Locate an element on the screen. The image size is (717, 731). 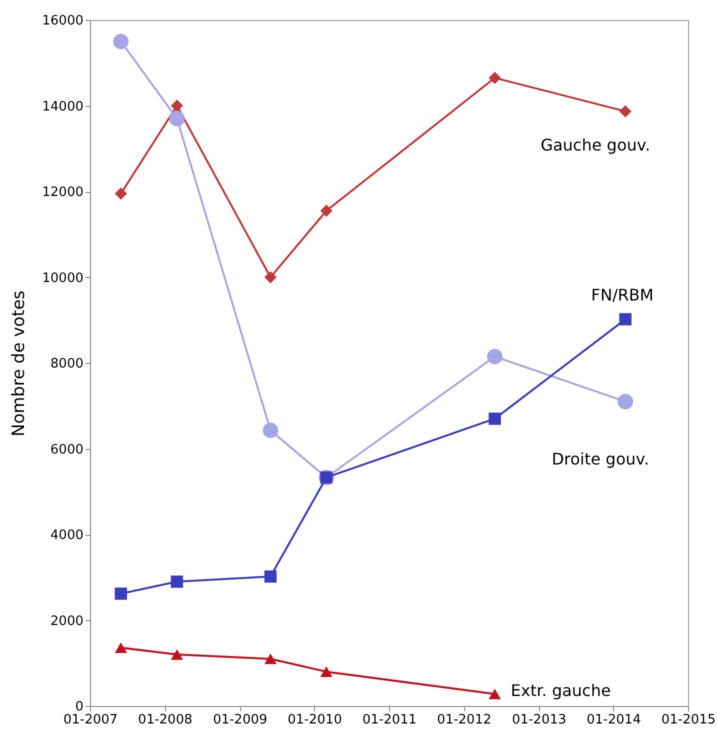
series-label: Extr. gauche is located at coordinates (560, 690).